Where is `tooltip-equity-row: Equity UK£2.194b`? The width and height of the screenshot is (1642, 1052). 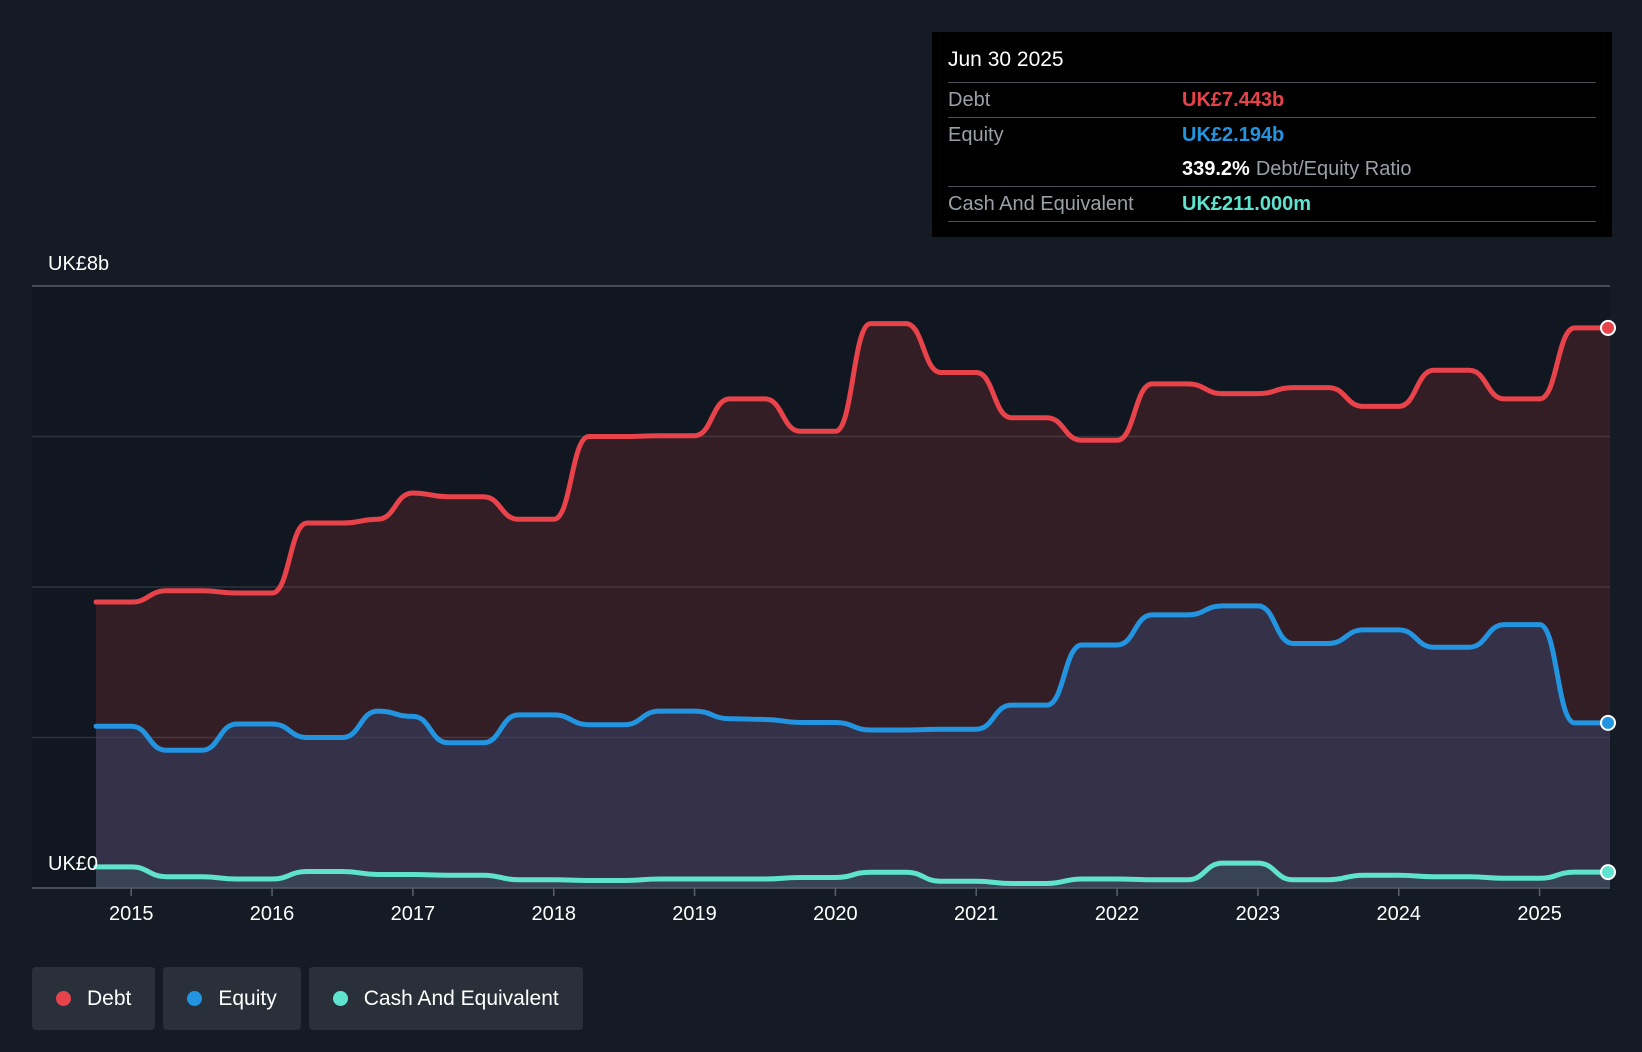
tooltip-equity-row: Equity UK£2.194b is located at coordinates (1272, 134).